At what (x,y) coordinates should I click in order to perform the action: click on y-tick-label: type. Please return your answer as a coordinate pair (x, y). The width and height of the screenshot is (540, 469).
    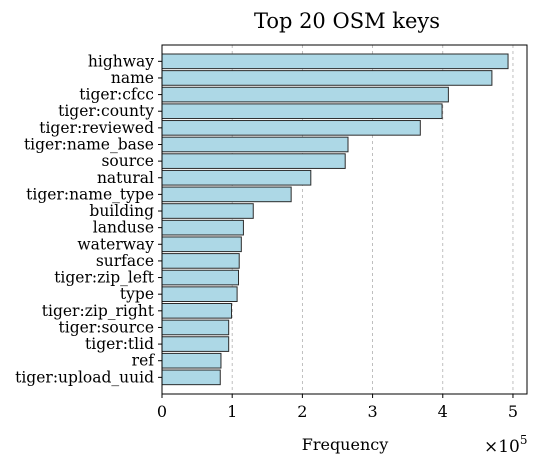
    Looking at the image, I should click on (137, 294).